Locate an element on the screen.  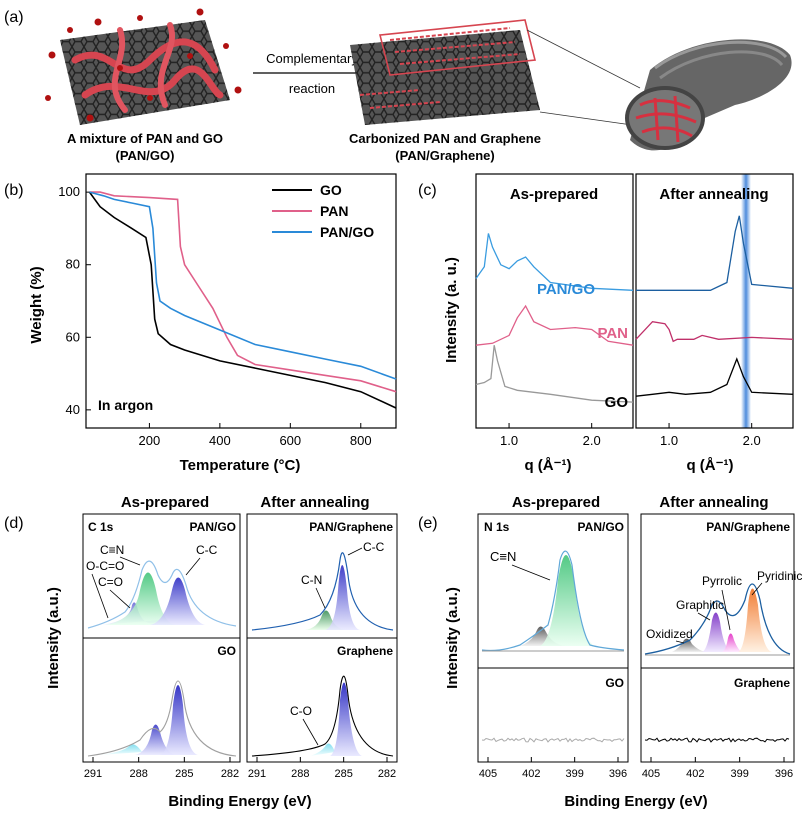
spectrum-d-go is located at coordinates (162, 718).